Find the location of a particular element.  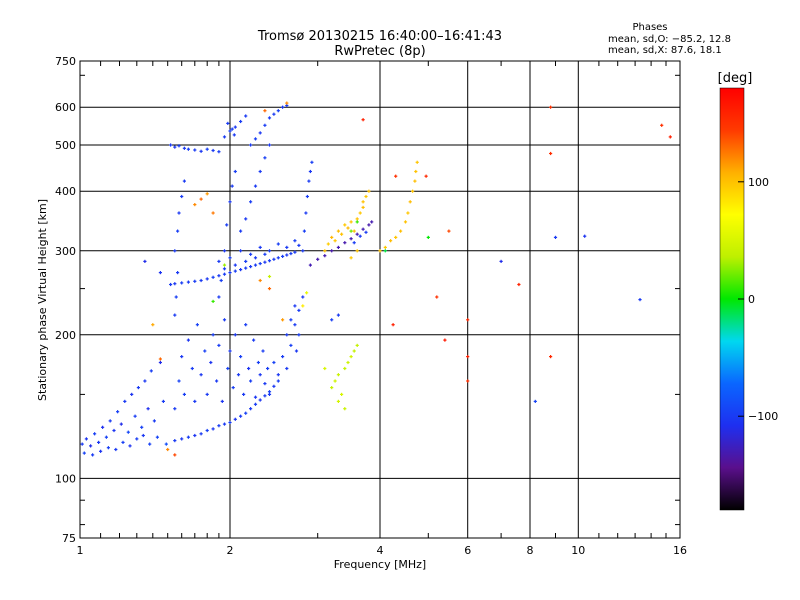

x-tick-label: 6 is located at coordinates (467, 550).